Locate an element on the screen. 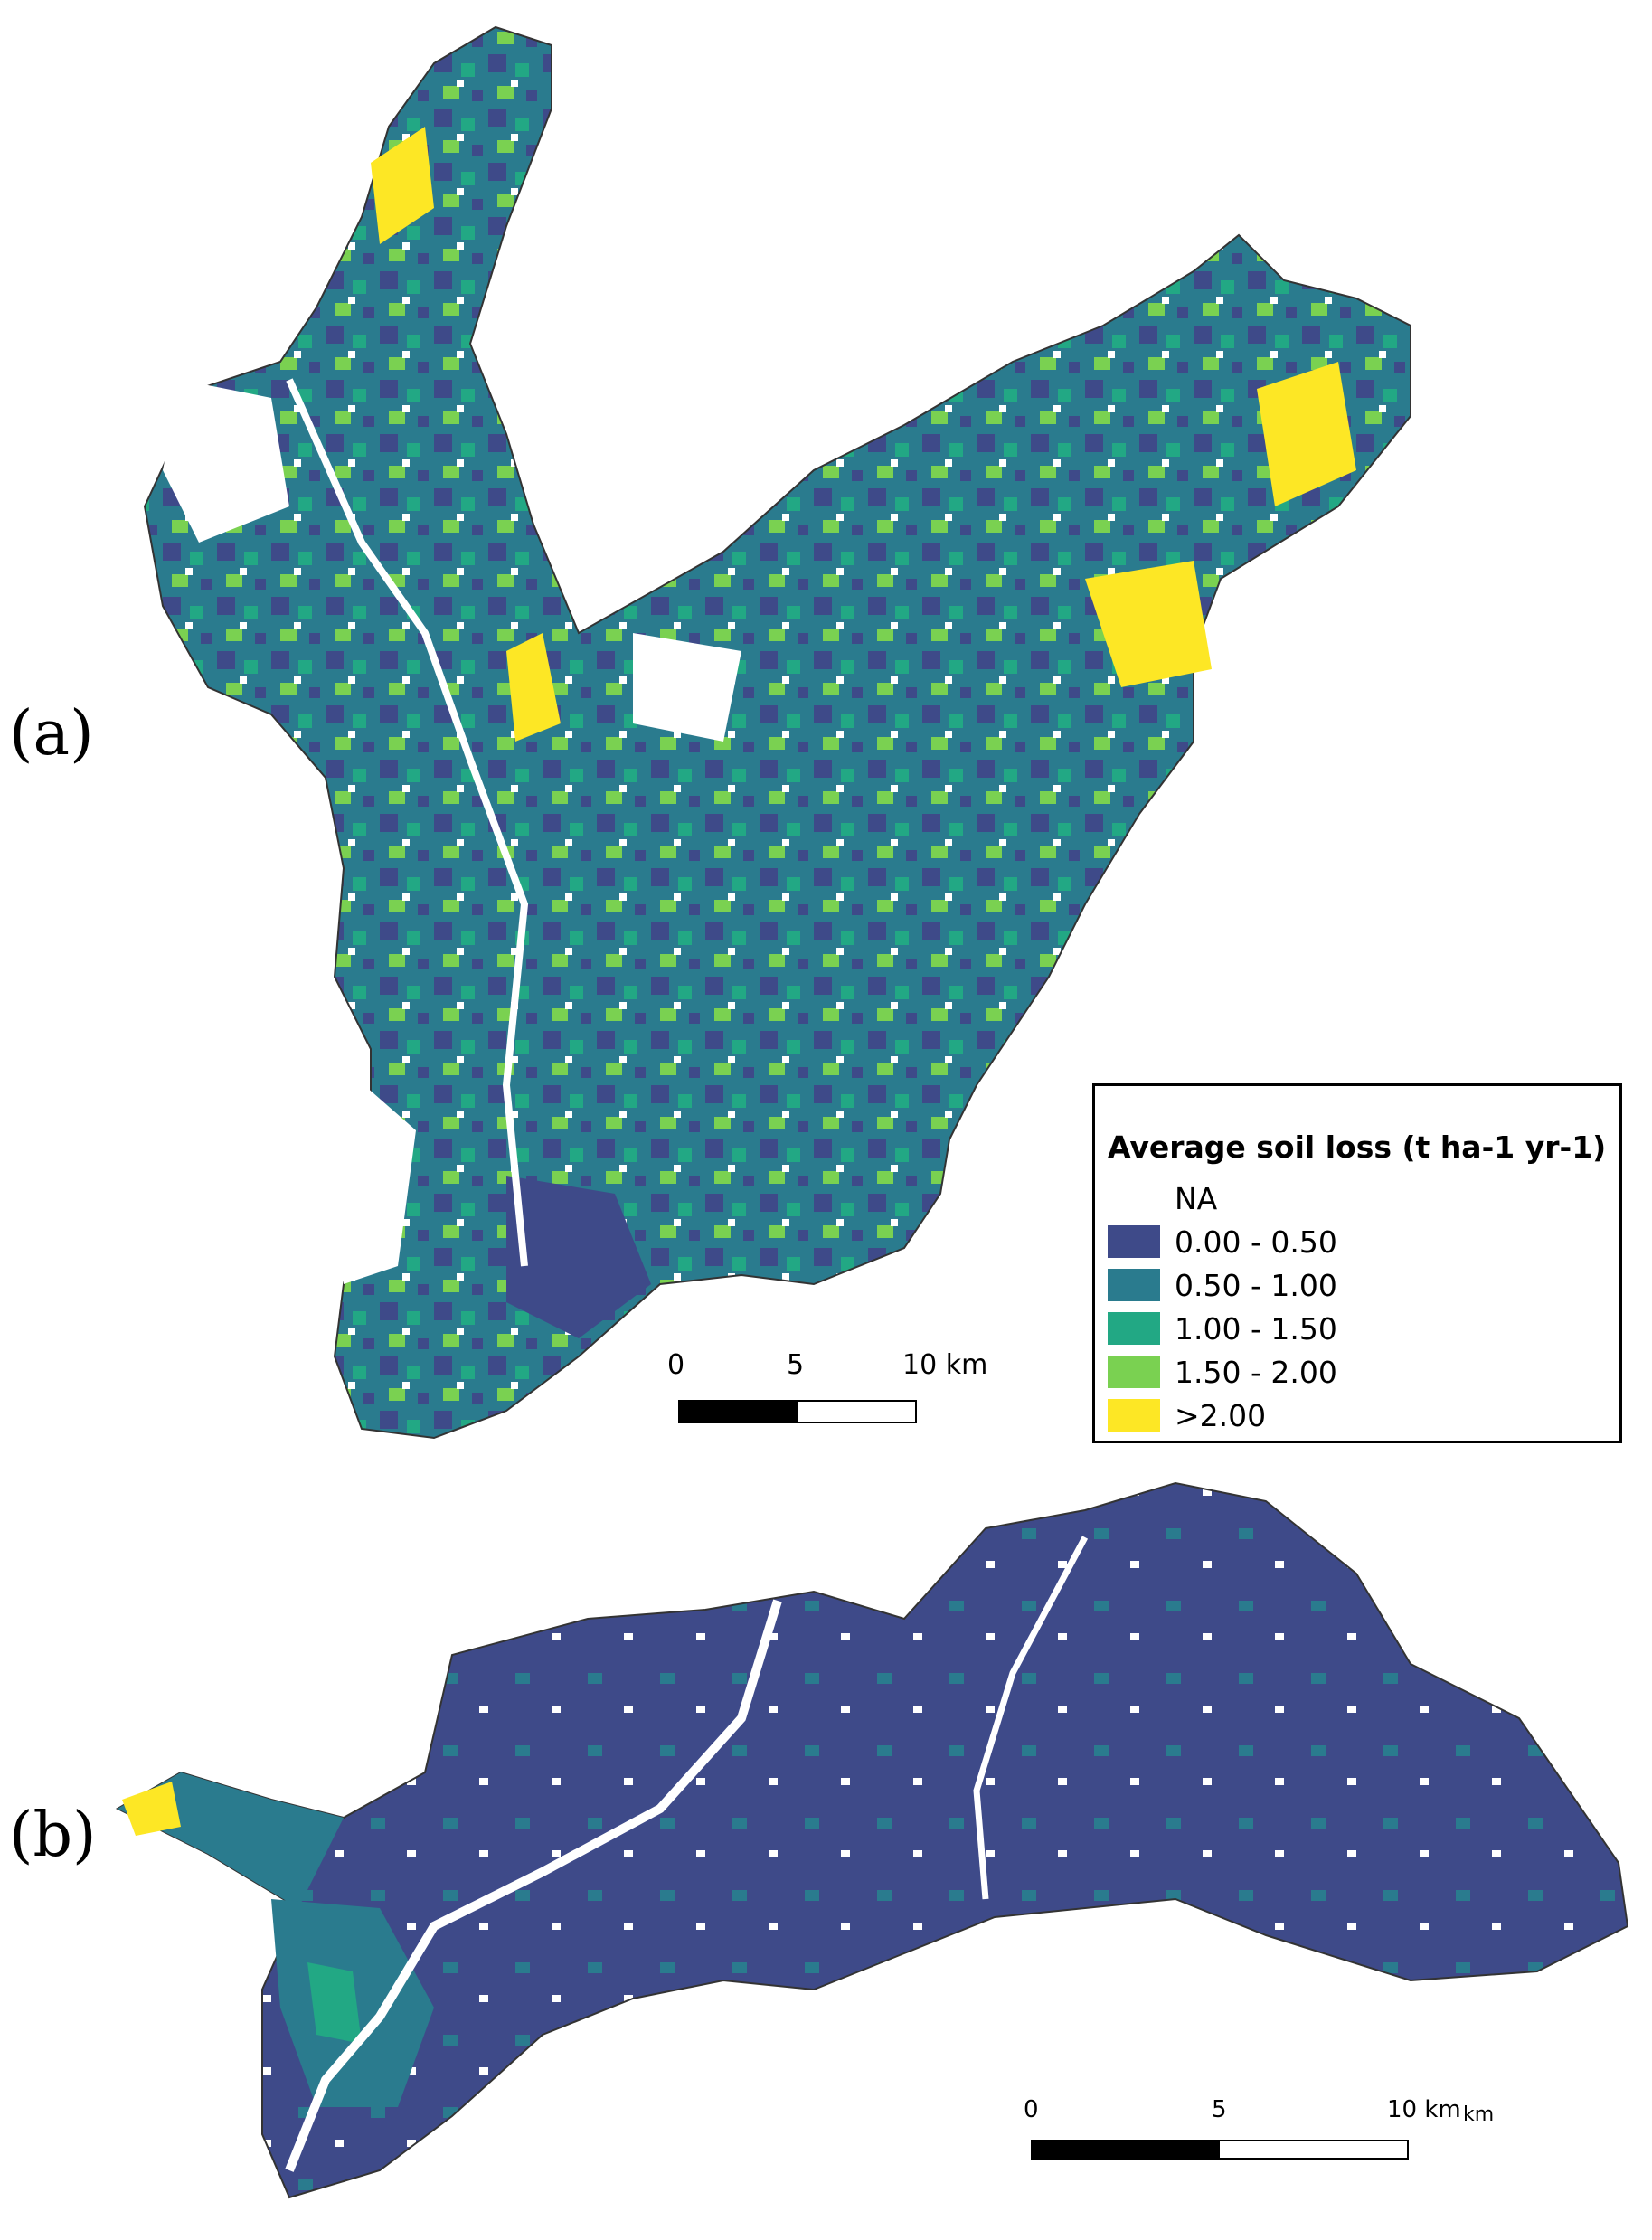 Image resolution: width=1652 pixels, height=2240 pixels. legend-item: 0.00 - 0.50 is located at coordinates (1222, 1242).